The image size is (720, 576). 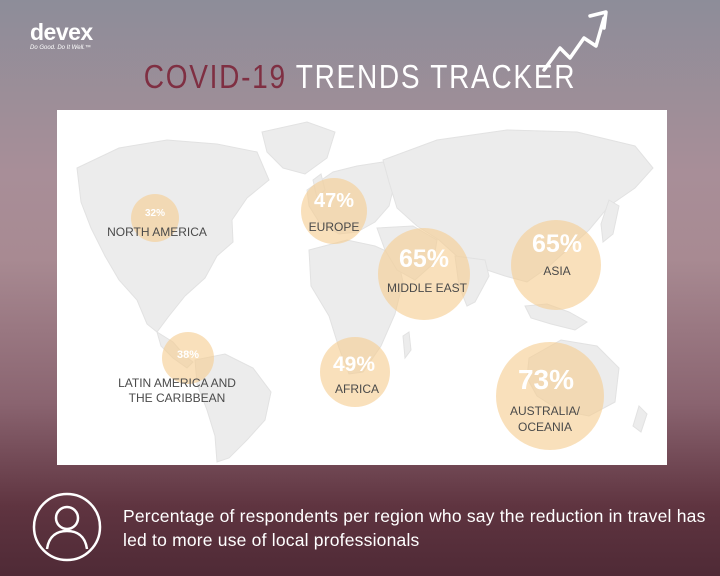 I want to click on bubble-africa, so click(x=355, y=372).